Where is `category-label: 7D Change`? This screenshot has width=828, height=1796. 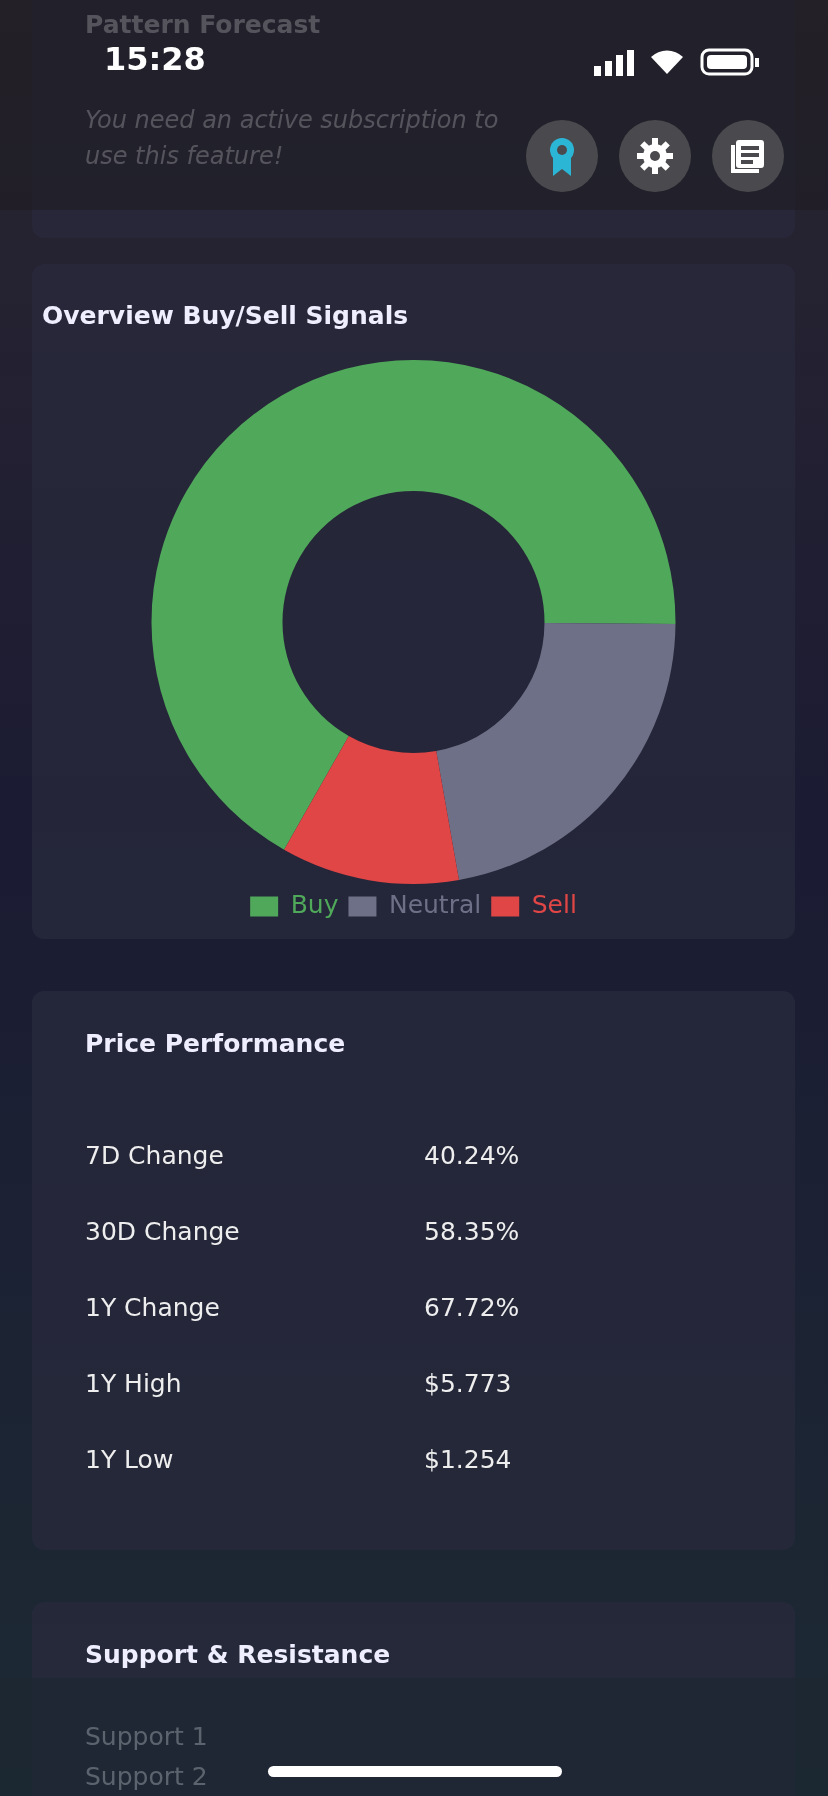 category-label: 7D Change is located at coordinates (154, 1155).